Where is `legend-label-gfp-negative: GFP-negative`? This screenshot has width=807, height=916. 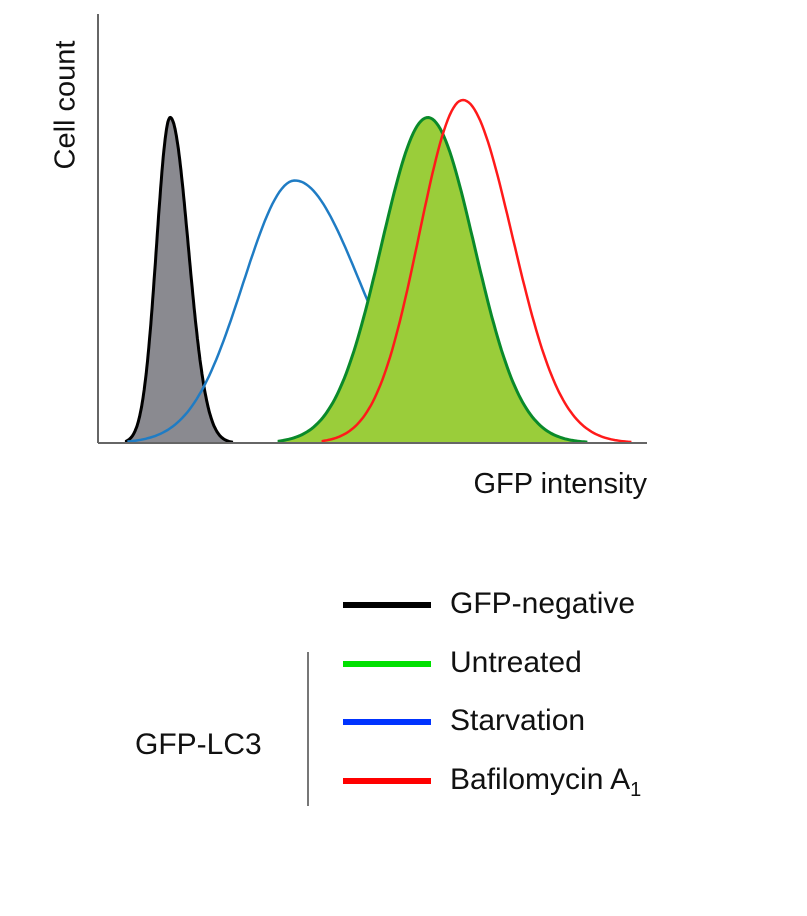
legend-label-gfp-negative: GFP-negative is located at coordinates (543, 603).